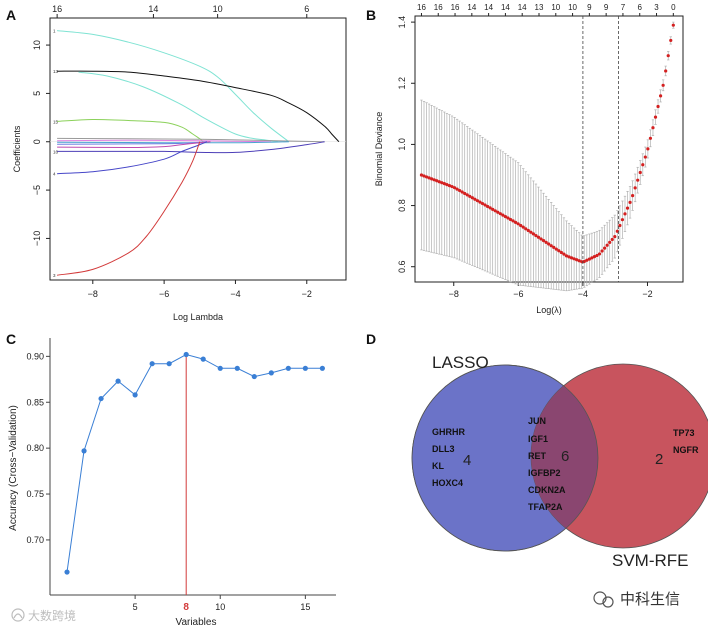  What do you see at coordinates (438, 466) in the screenshot?
I see `venn-left-gene: KL` at bounding box center [438, 466].